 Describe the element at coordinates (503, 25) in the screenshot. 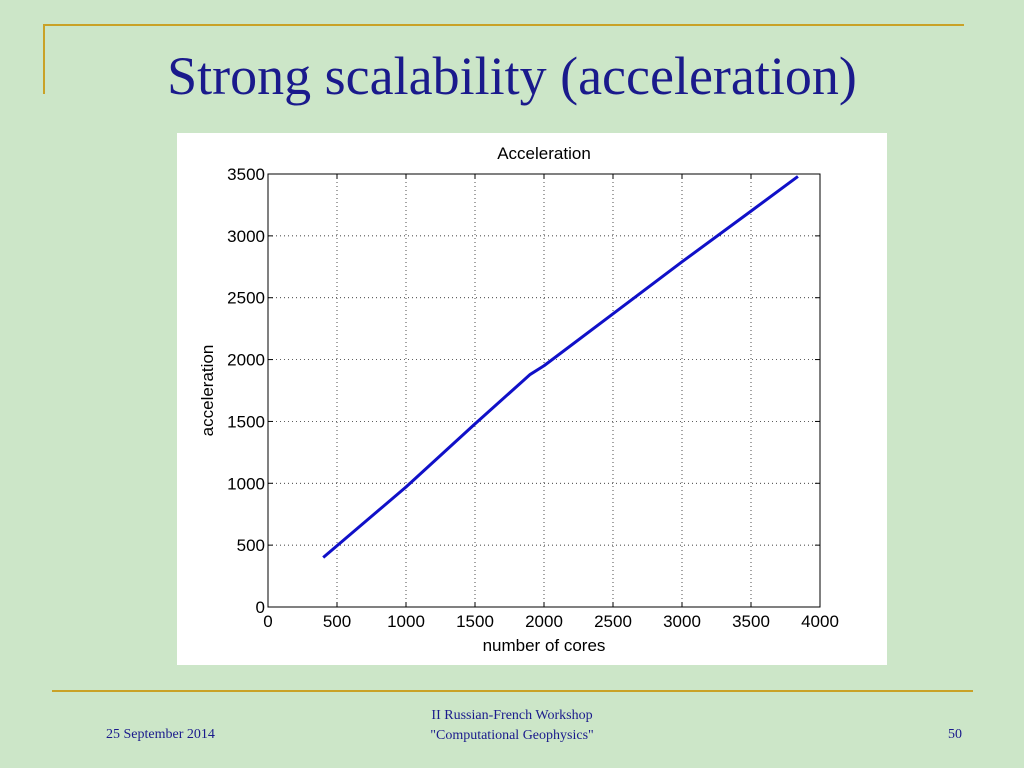

I see `top-accent-line` at that location.